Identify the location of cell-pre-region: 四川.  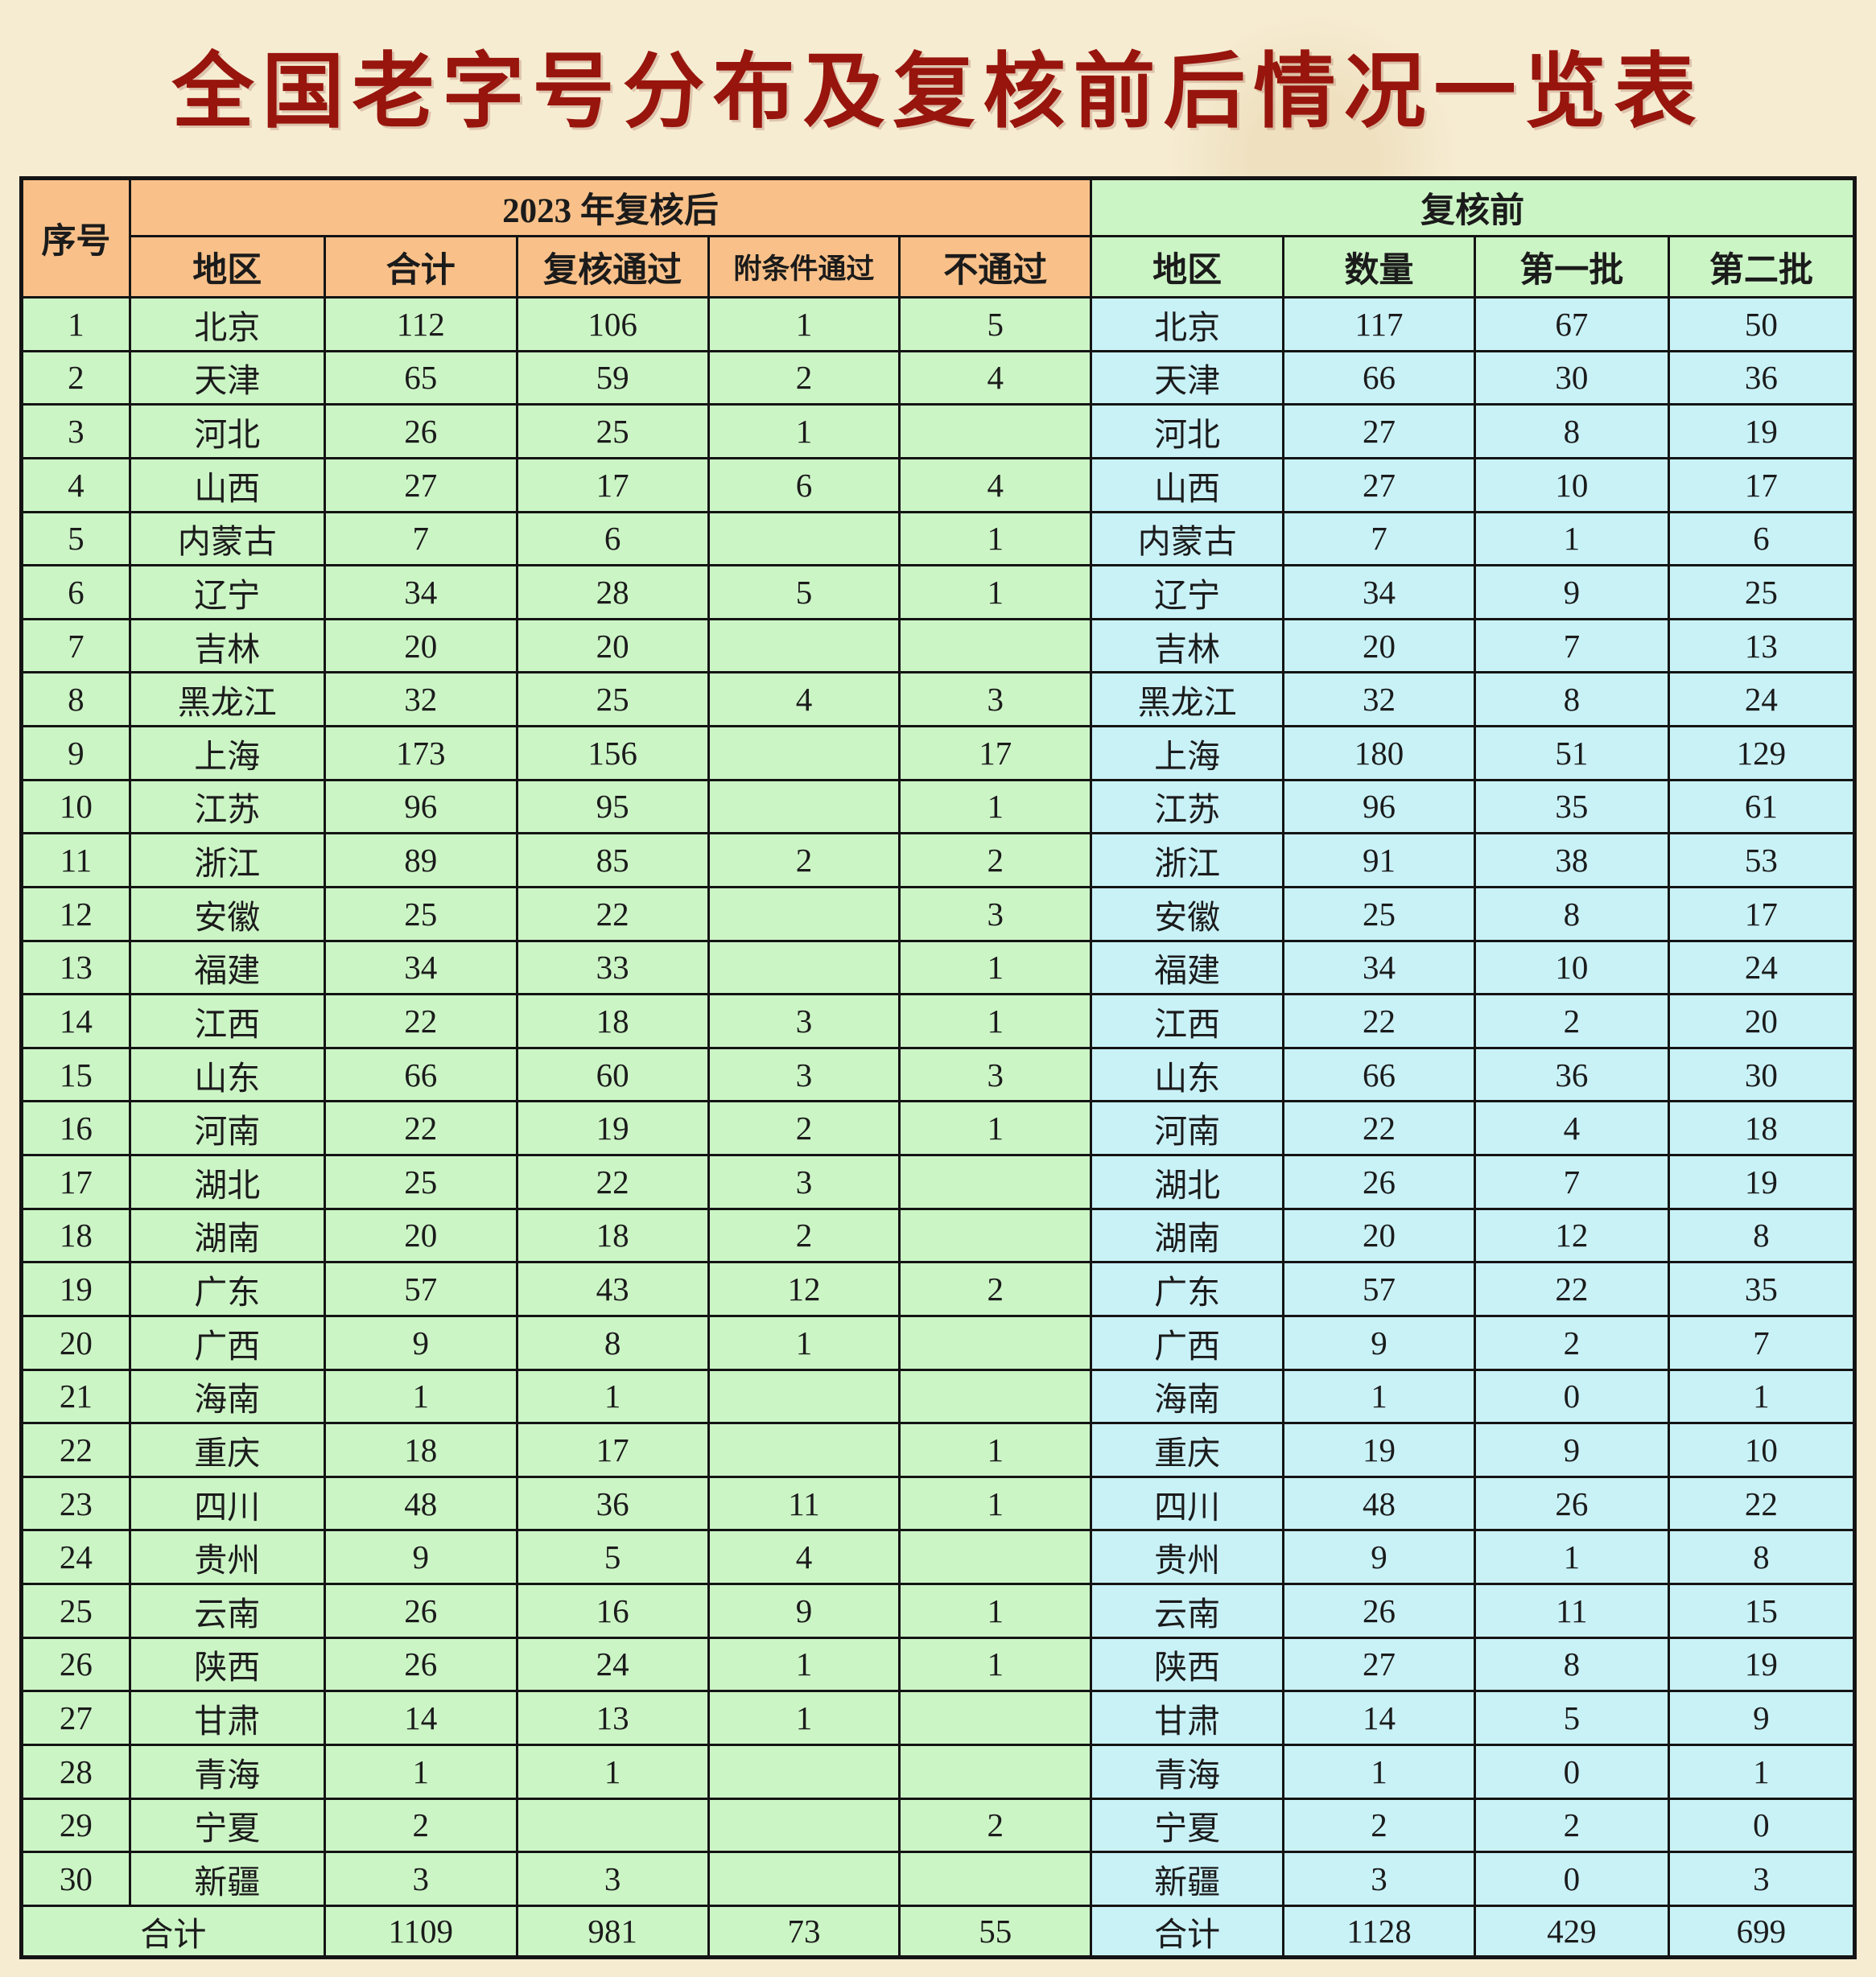
(1187, 1503).